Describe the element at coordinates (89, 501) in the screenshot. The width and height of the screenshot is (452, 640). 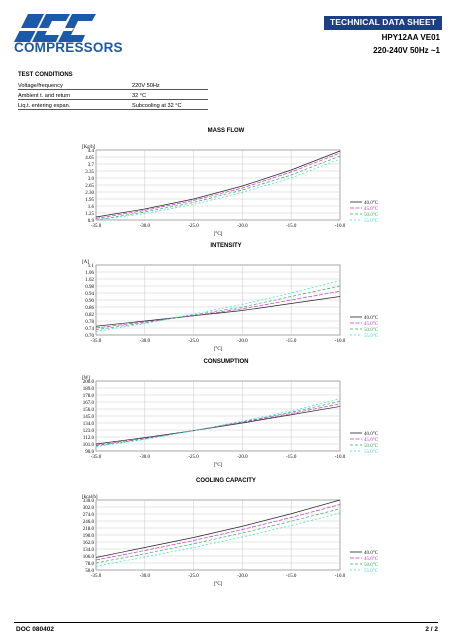
I see `y-tick-label: 330.0` at that location.